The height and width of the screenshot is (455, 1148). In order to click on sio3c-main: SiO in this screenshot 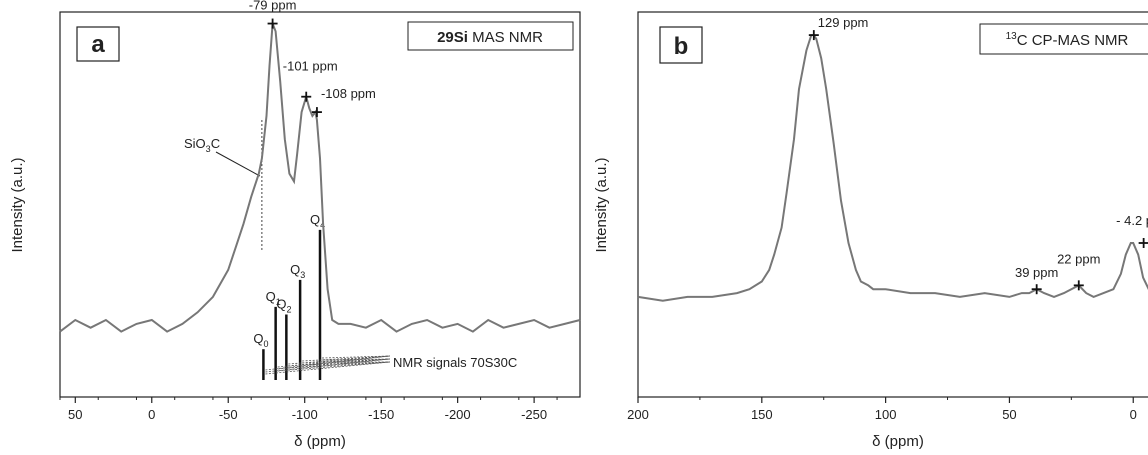, I will do `click(195, 143)`.